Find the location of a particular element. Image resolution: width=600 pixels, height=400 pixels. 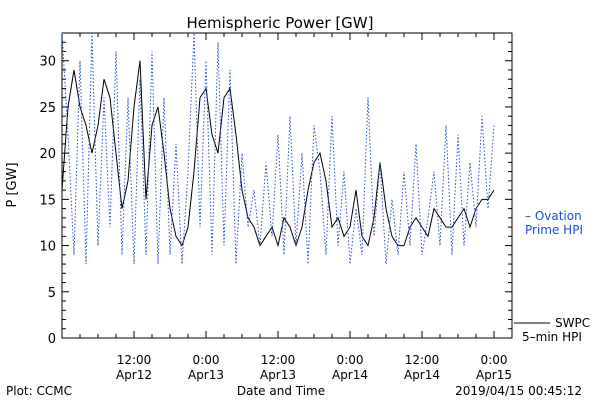

x-tick-label-date: Apr15 is located at coordinates (494, 375).